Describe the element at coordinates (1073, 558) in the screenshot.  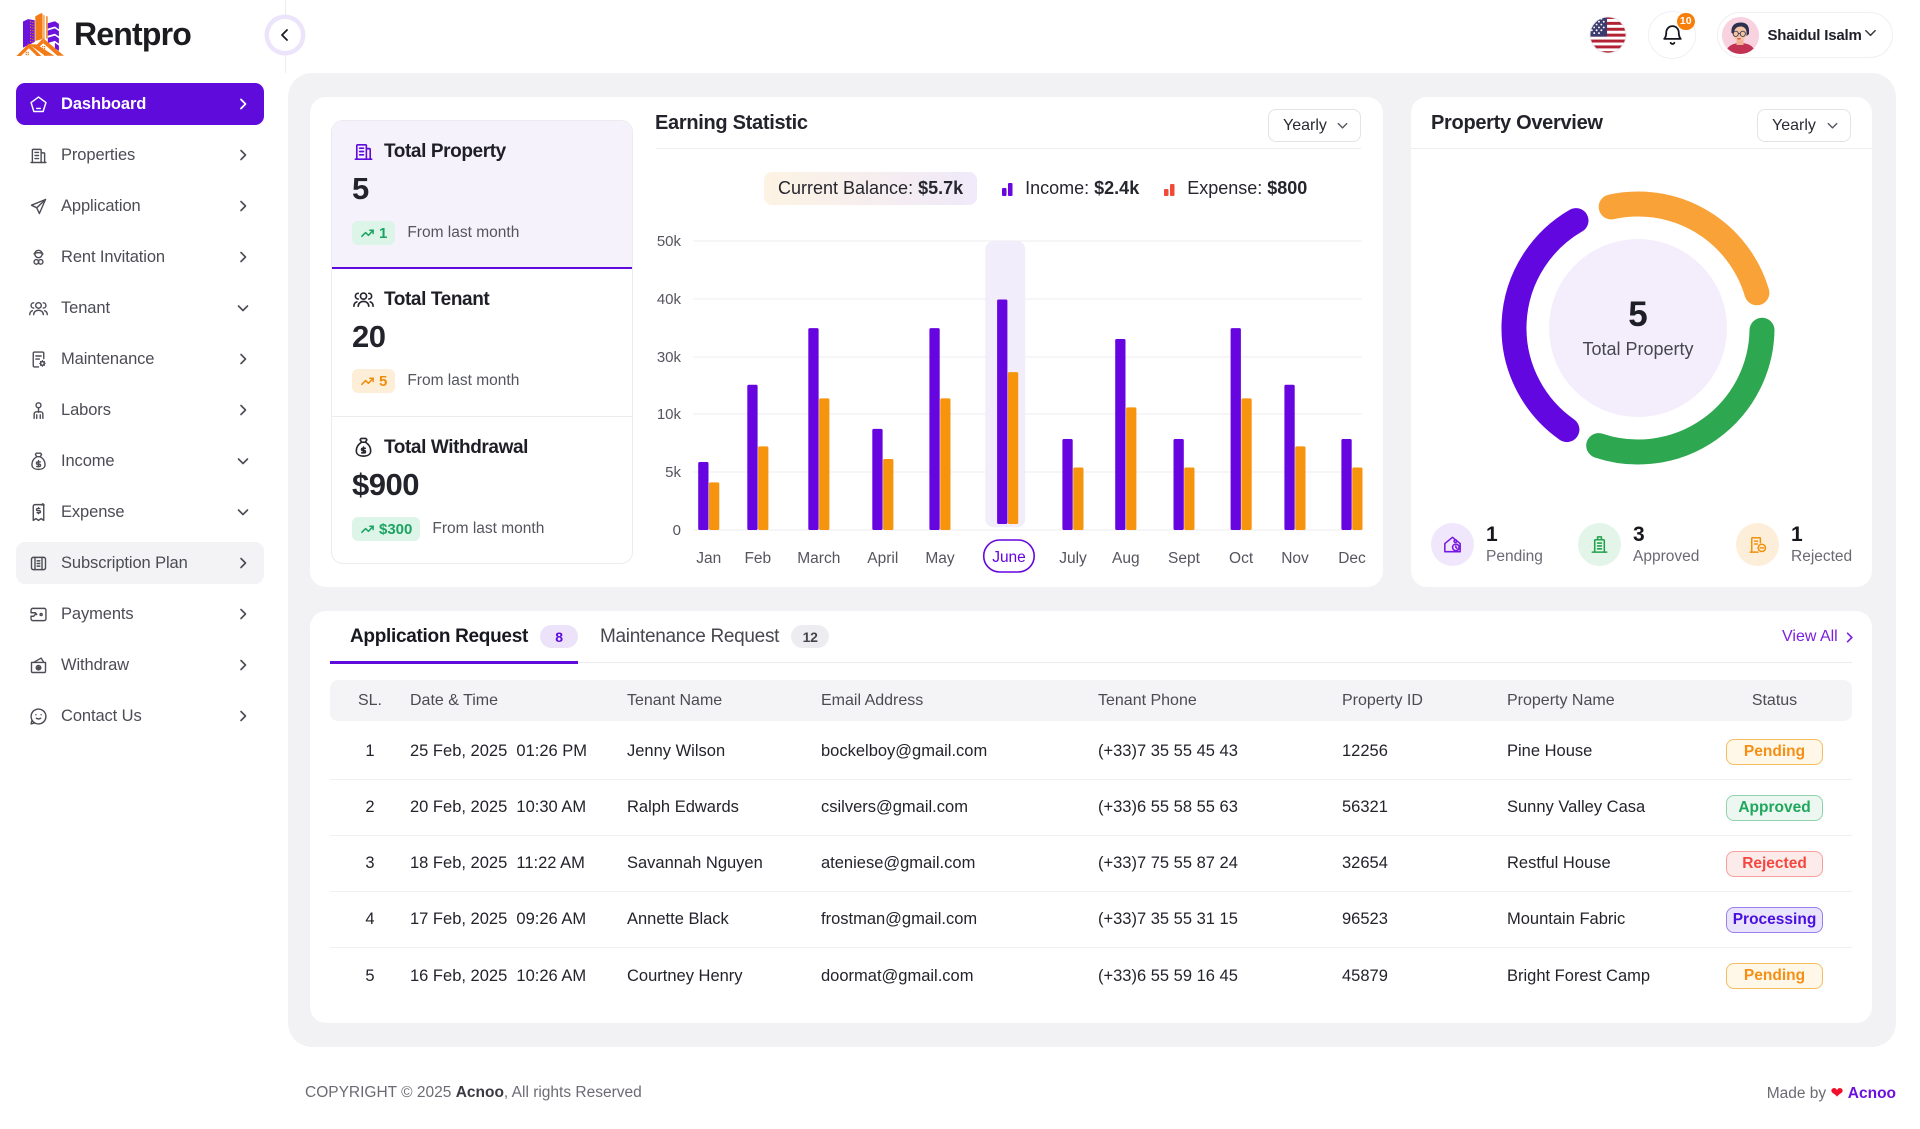
I see `svg-text: July` at that location.